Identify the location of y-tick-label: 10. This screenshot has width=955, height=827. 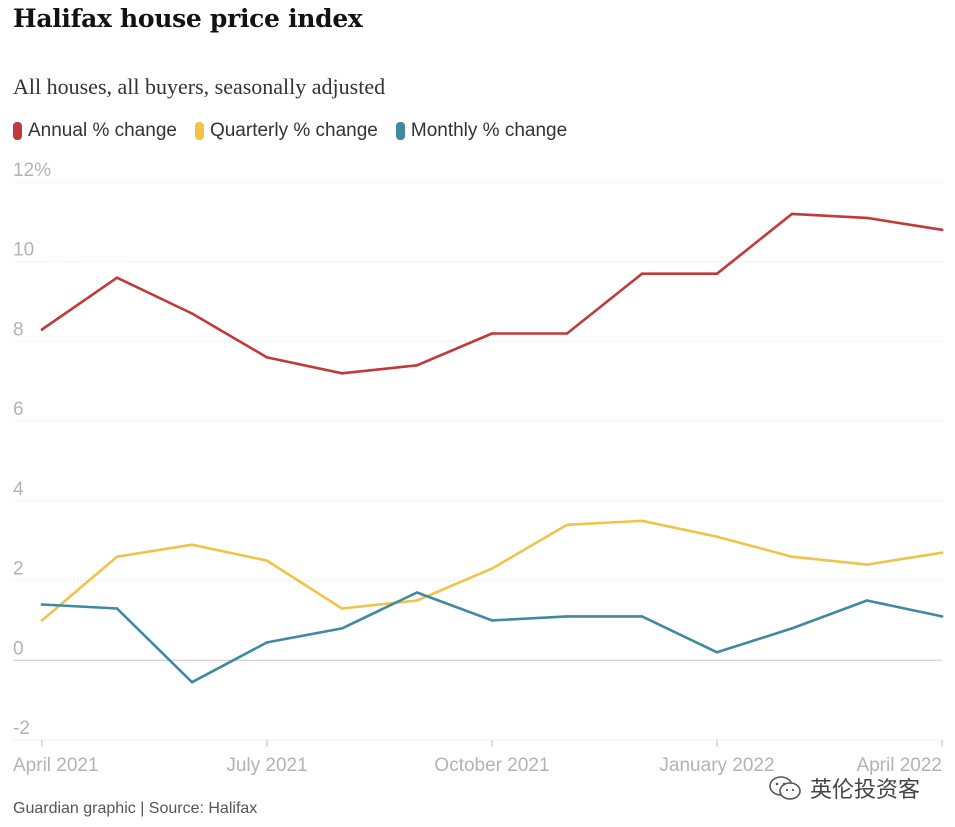
(23, 250).